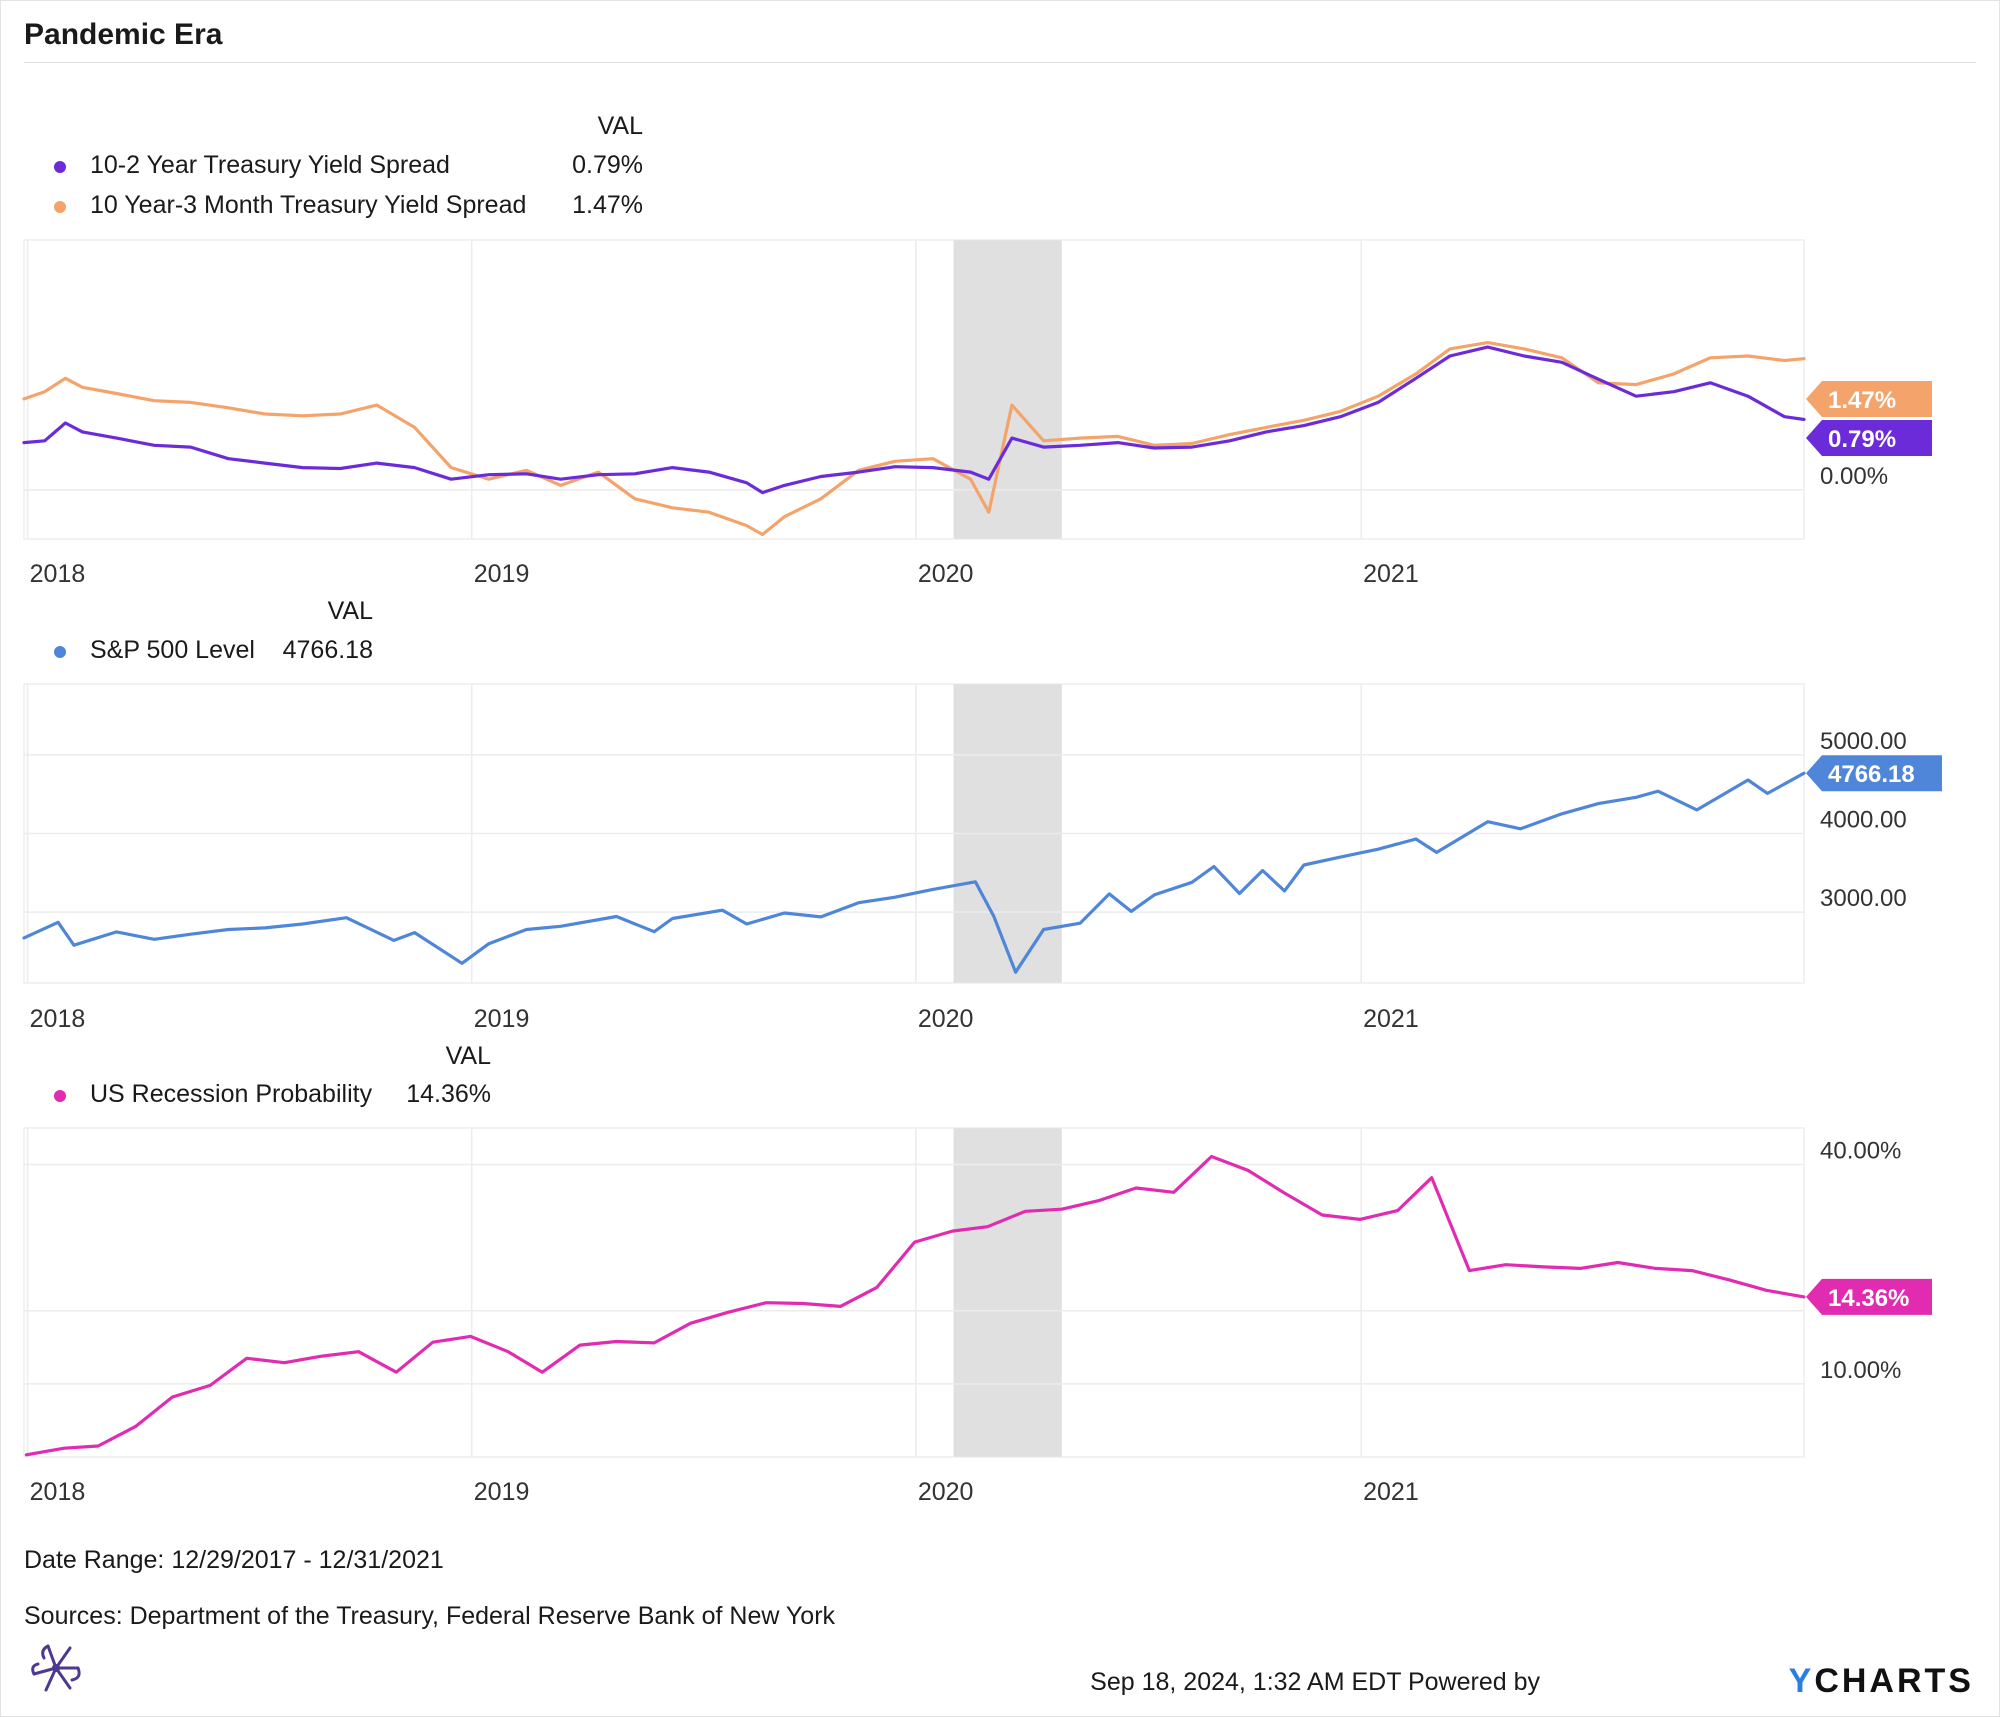 This screenshot has width=2000, height=1717. Describe the element at coordinates (1894, 1681) in the screenshot. I see `brand-text: CHARTS` at that location.